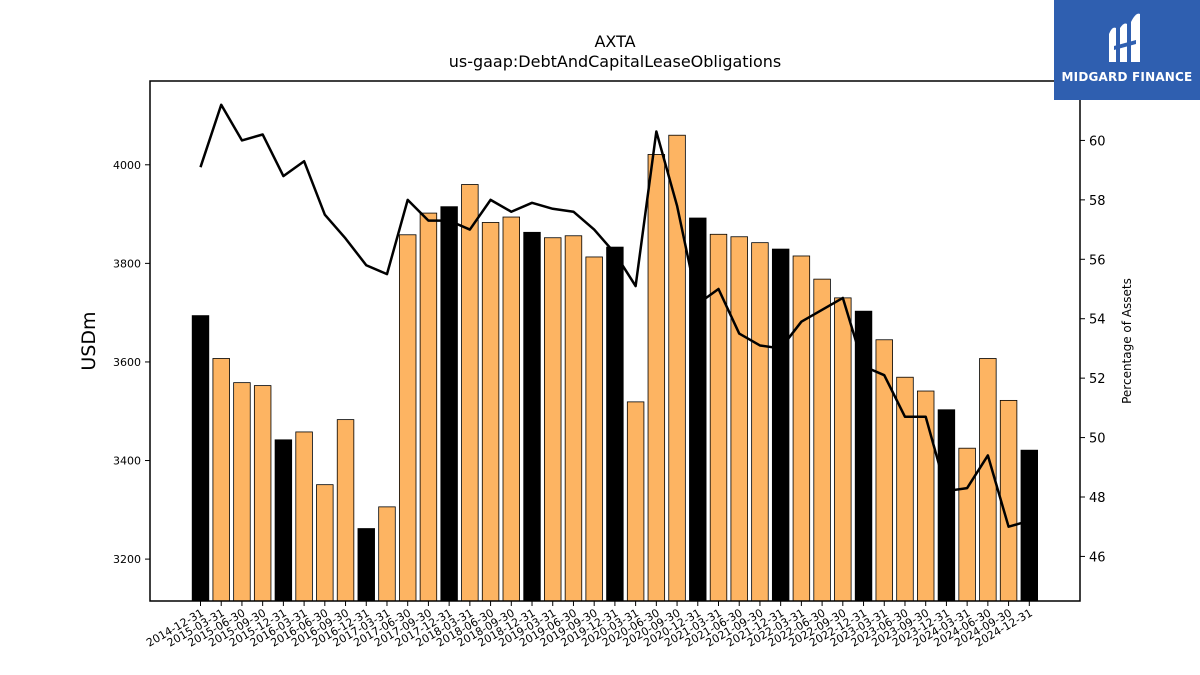  What do you see at coordinates (1097, 201) in the screenshot?
I see `y2-tick-label: 58` at bounding box center [1097, 201].